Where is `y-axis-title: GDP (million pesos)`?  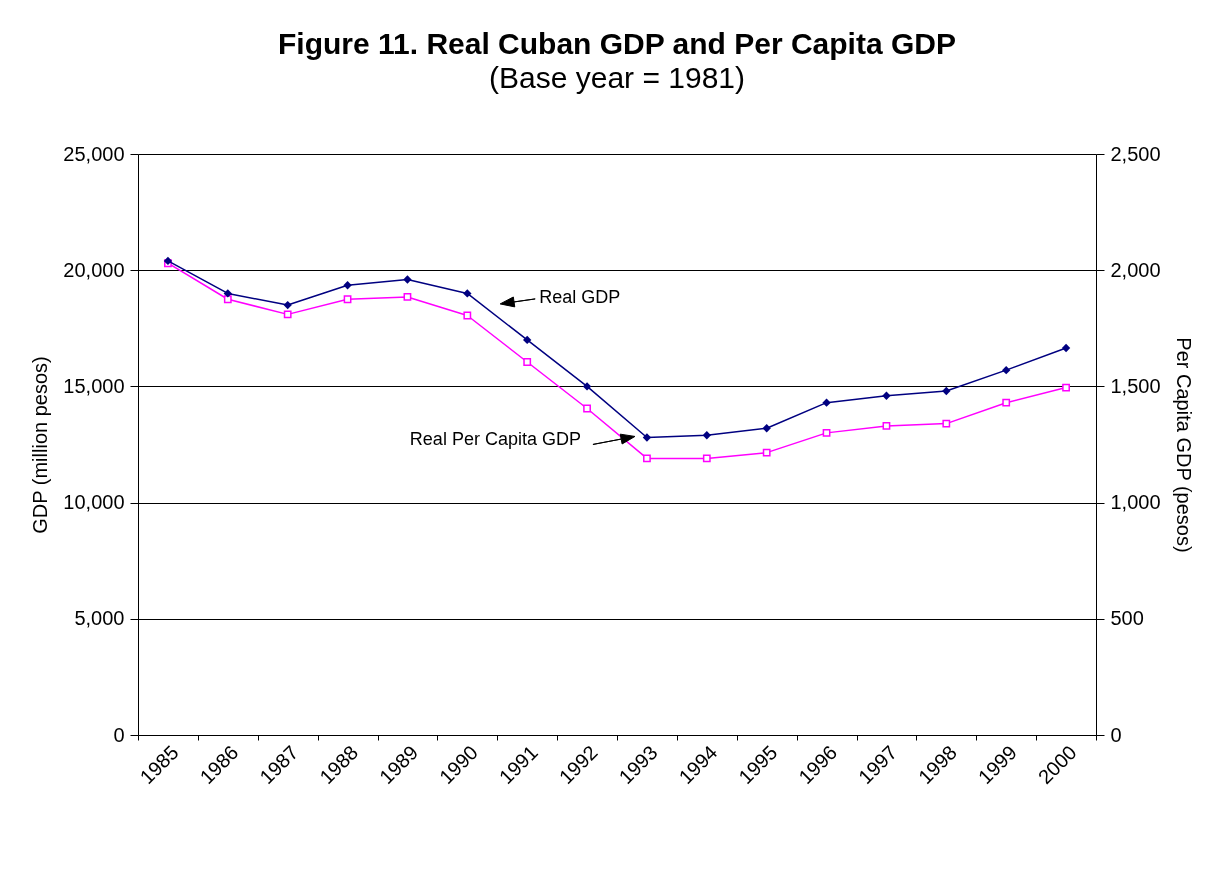
y-axis-title: GDP (million pesos) is located at coordinates (40, 445).